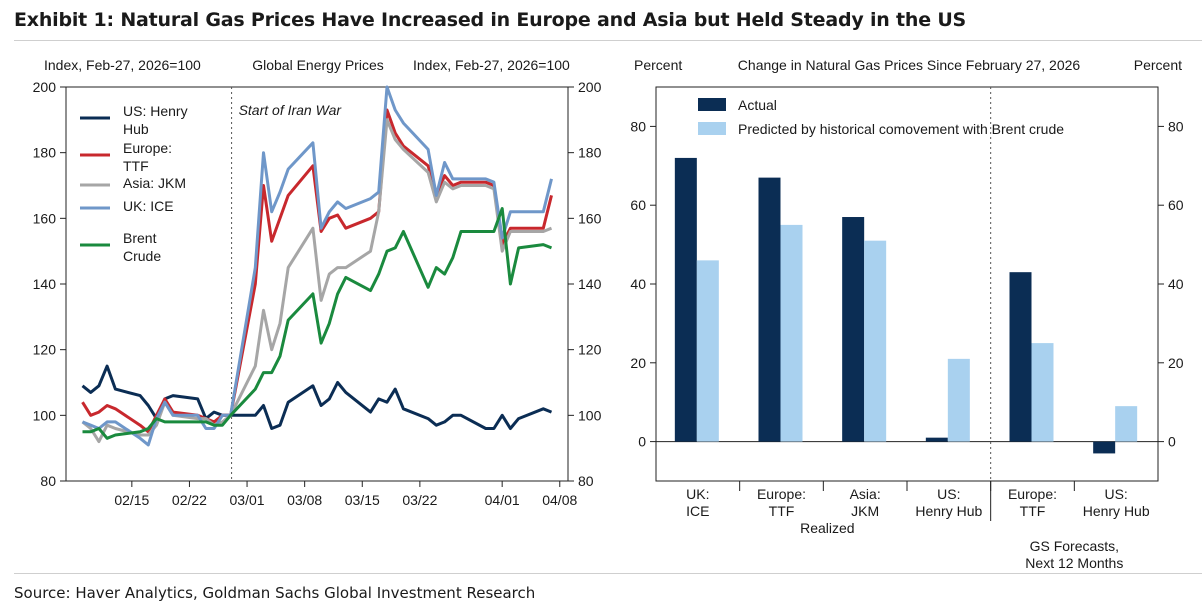  What do you see at coordinates (131, 500) in the screenshot?
I see `chart1-x-tick-label: 02/15` at bounding box center [131, 500].